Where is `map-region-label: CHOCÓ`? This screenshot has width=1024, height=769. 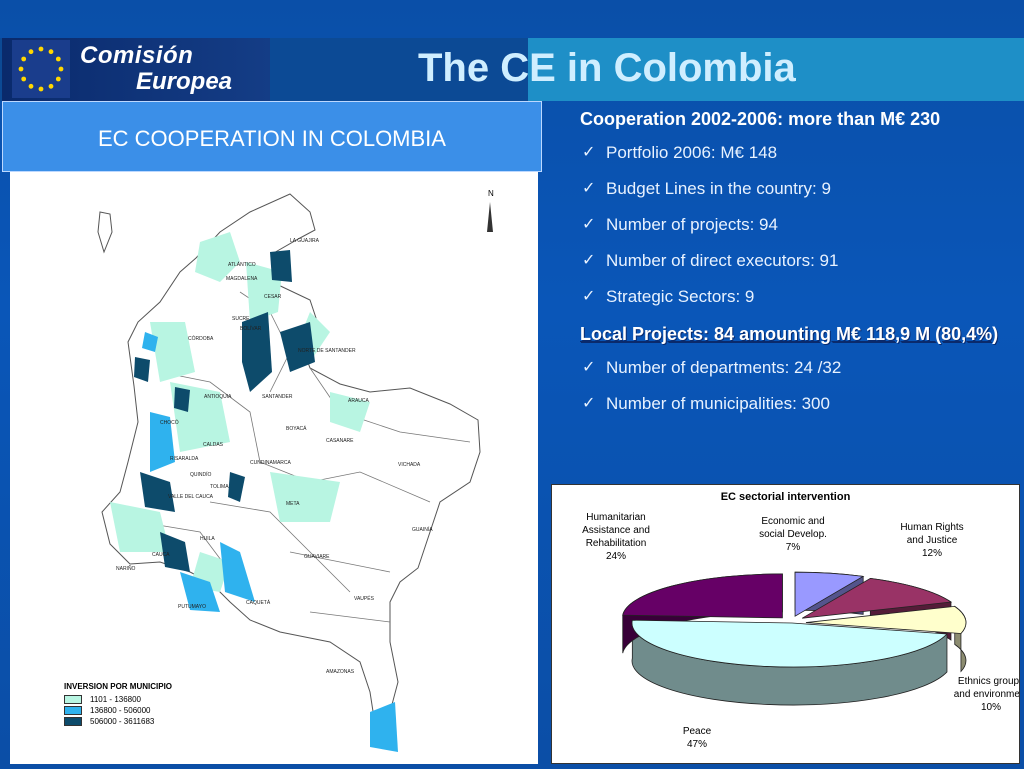 map-region-label: CHOCÓ is located at coordinates (169, 423).